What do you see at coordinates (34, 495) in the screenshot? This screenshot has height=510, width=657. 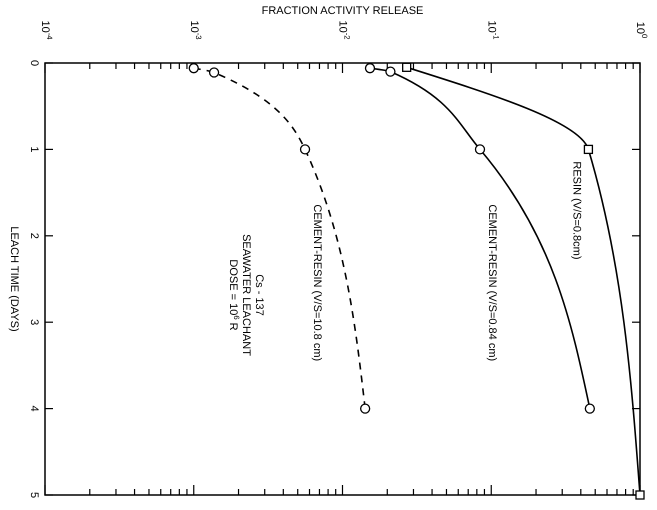 I see `y-tick-label: 5` at bounding box center [34, 495].